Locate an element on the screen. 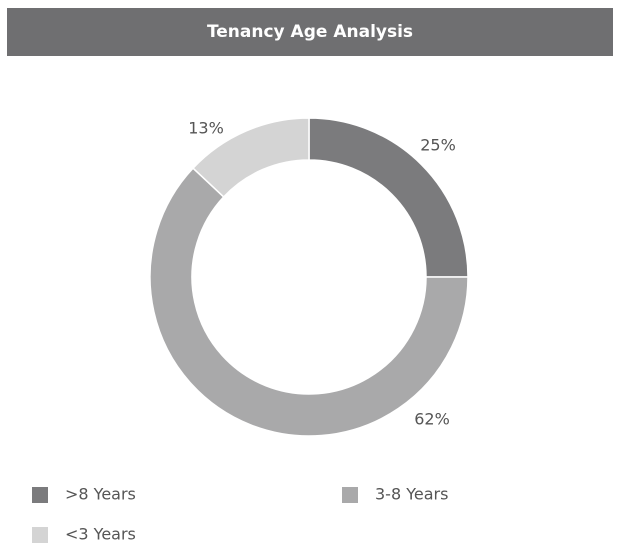 This screenshot has height=550, width=620. legend-label: >8 Years is located at coordinates (100, 494).